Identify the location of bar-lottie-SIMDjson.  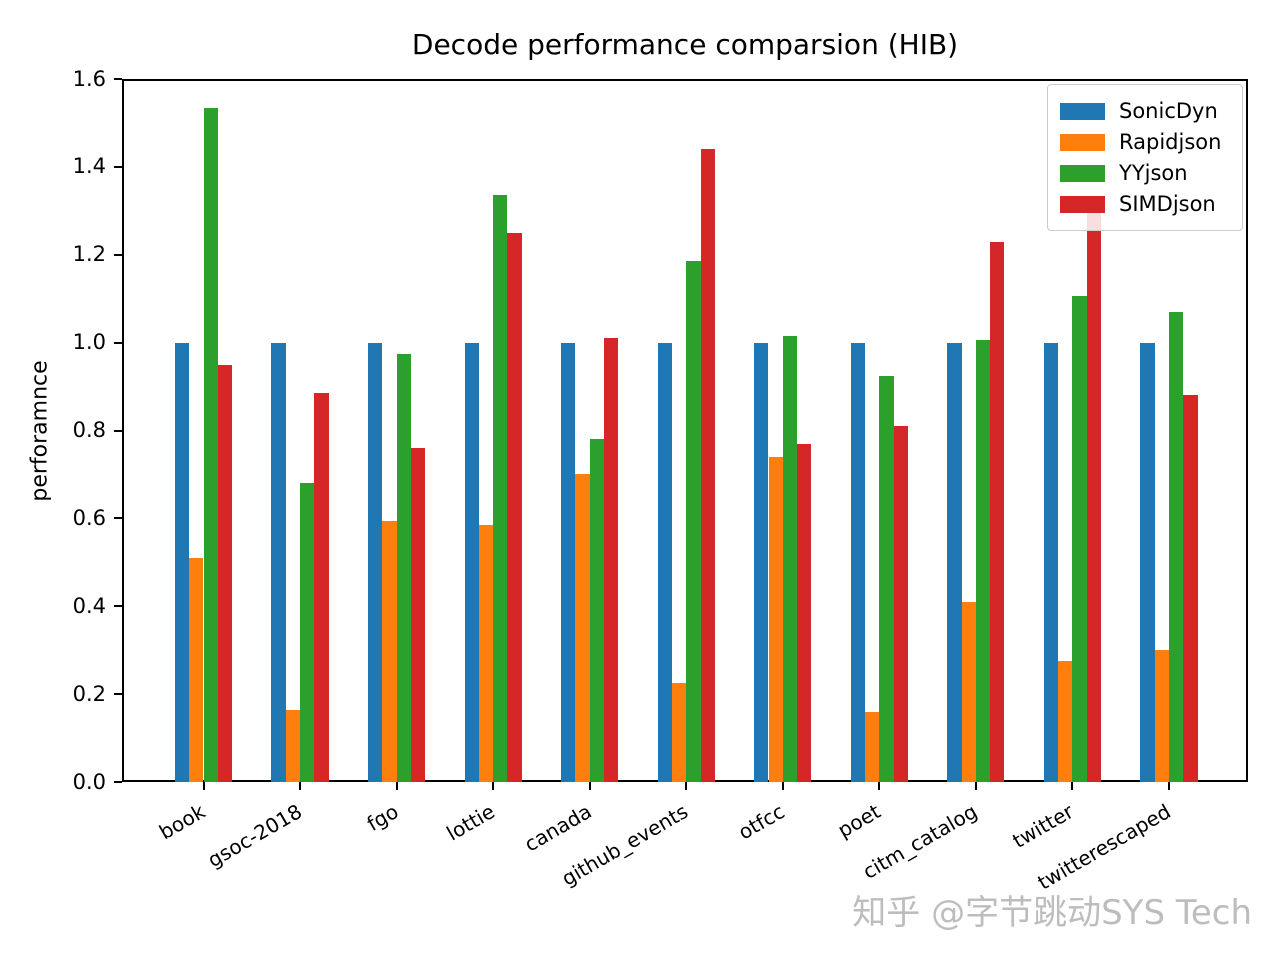
(514, 507).